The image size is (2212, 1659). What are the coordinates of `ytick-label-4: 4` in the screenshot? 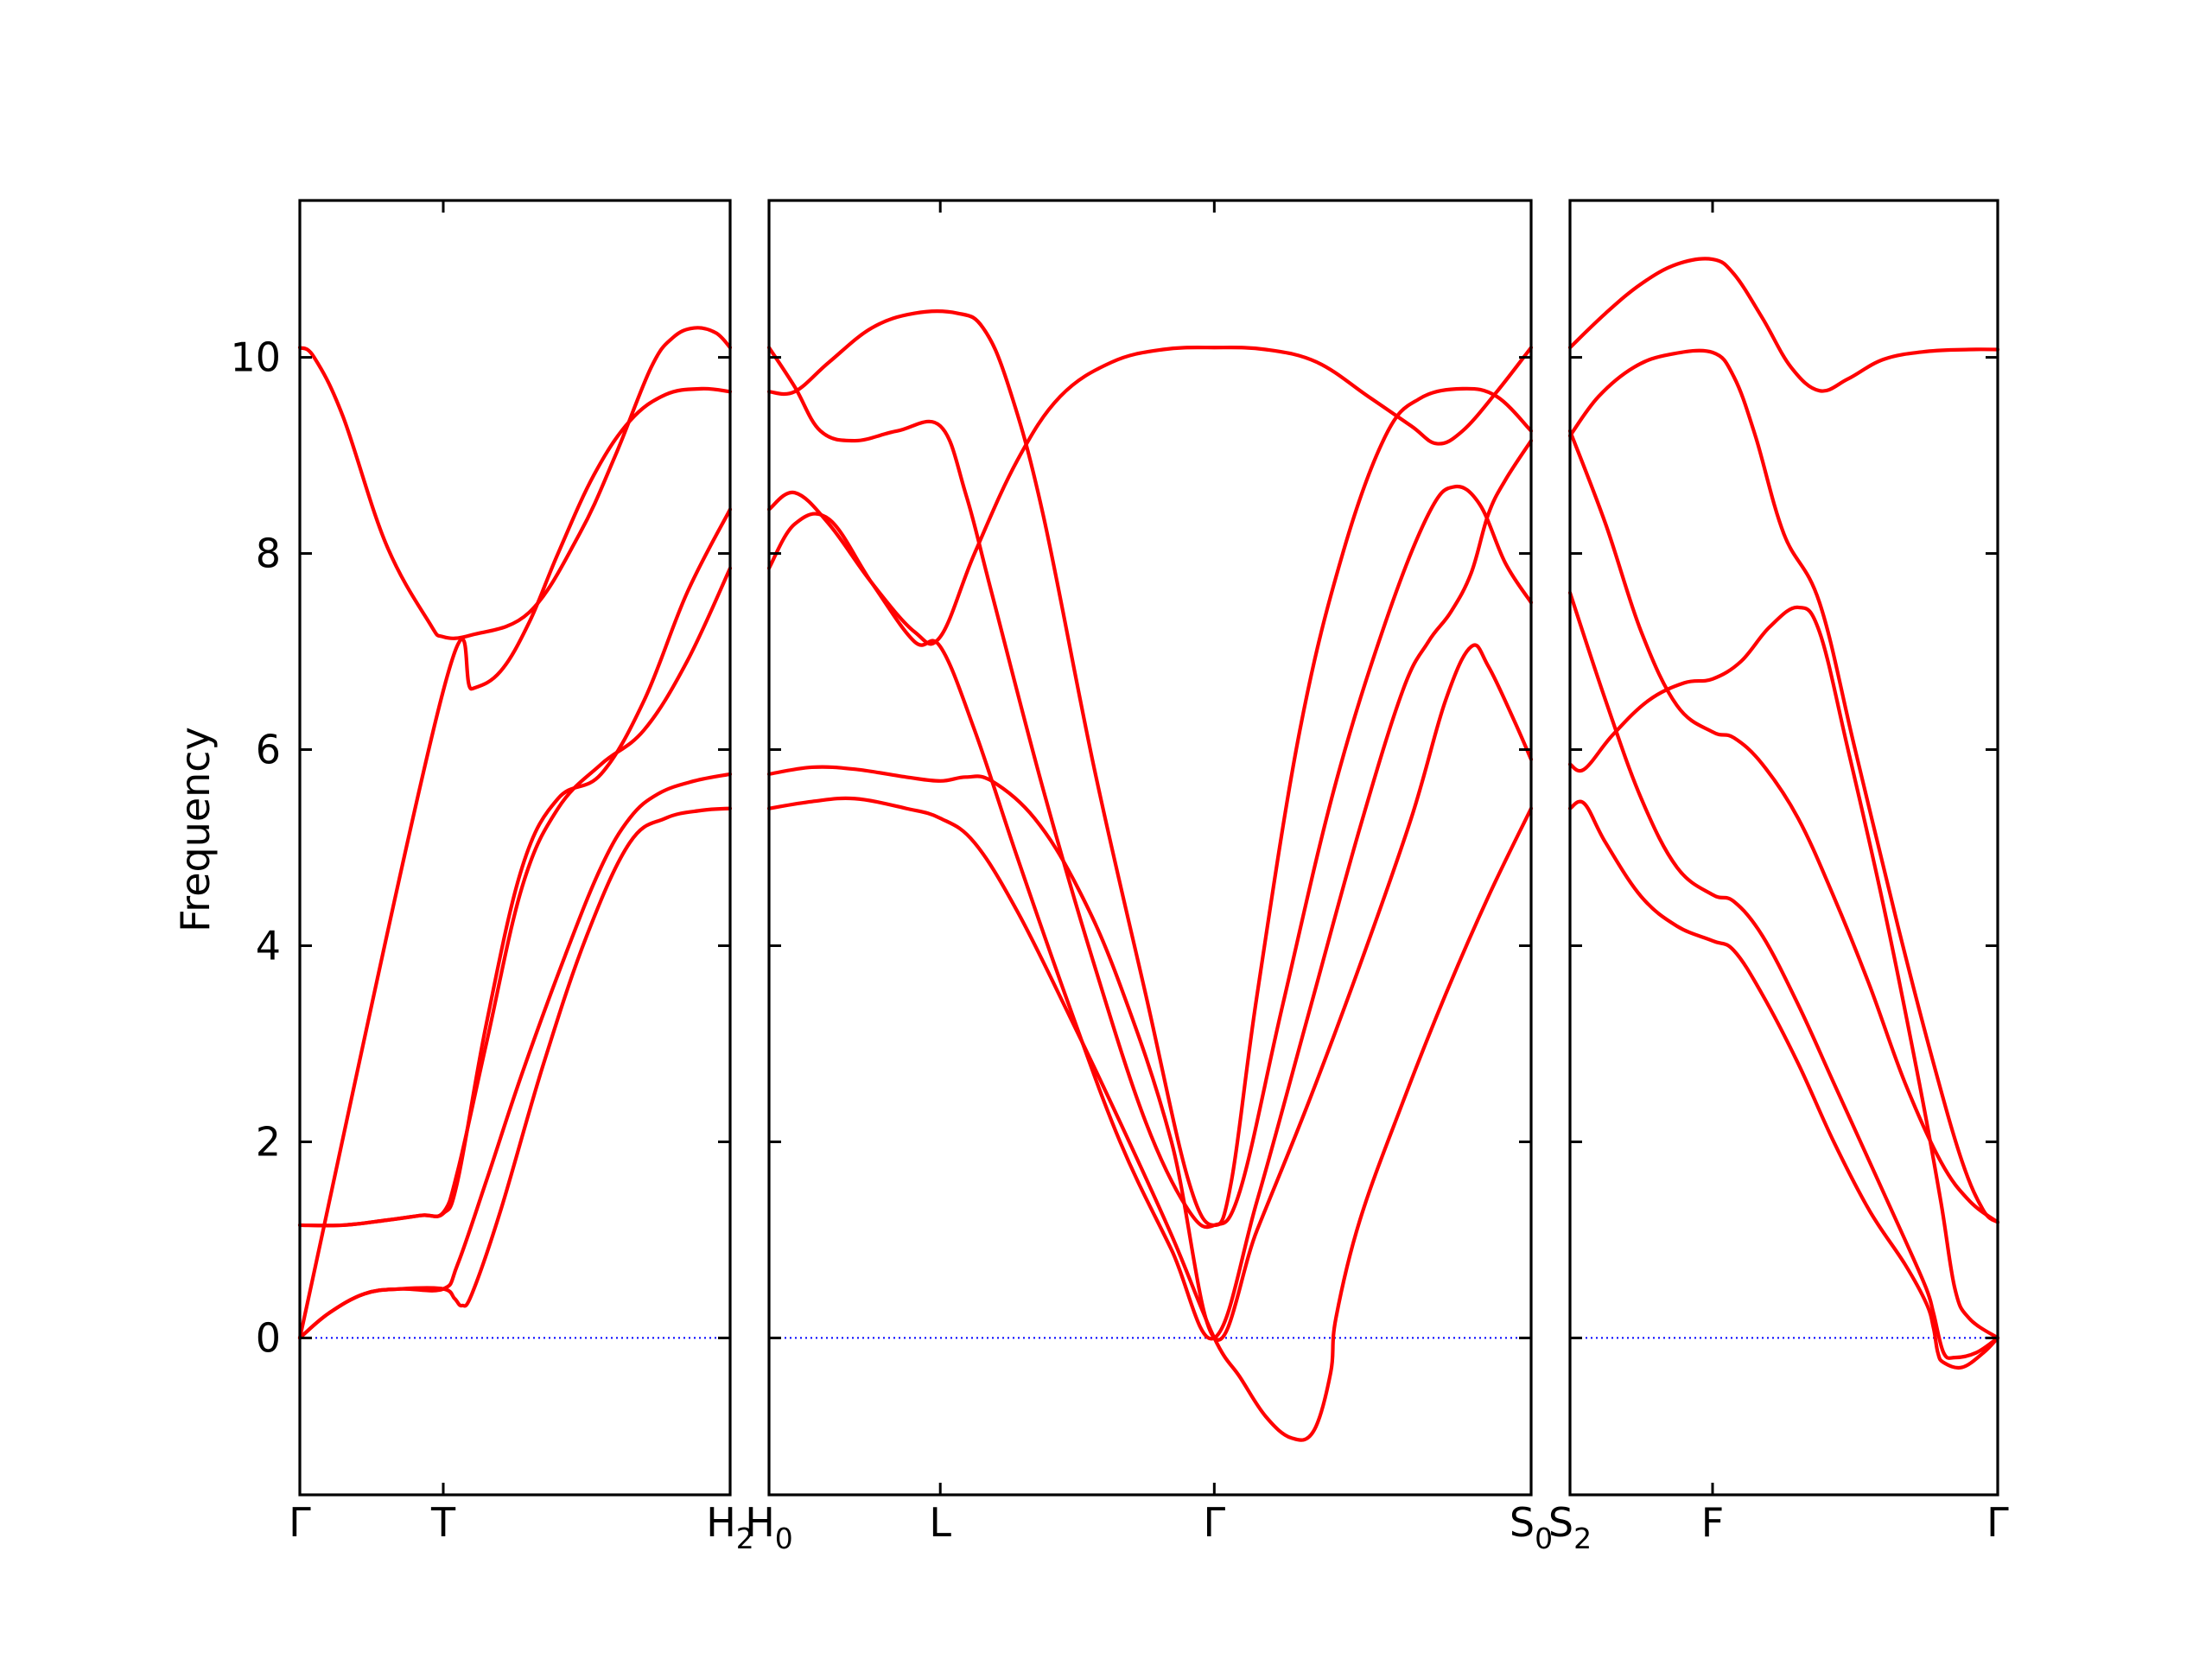 It's located at (268, 945).